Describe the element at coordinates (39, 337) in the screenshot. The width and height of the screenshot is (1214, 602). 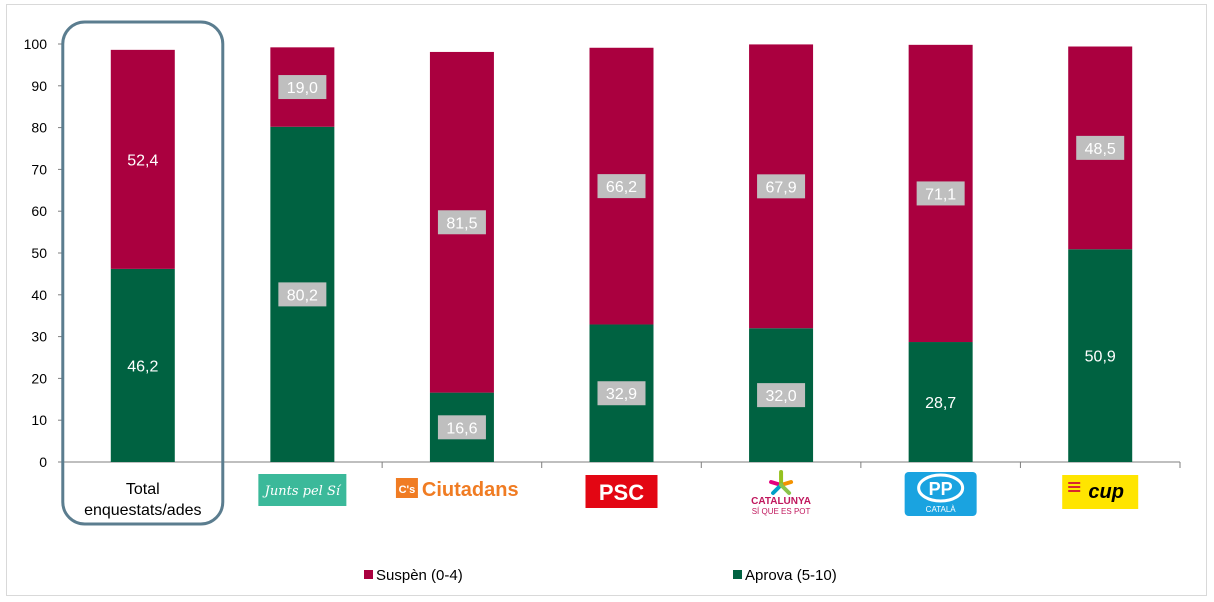
I see `y-tick-label: 30` at that location.